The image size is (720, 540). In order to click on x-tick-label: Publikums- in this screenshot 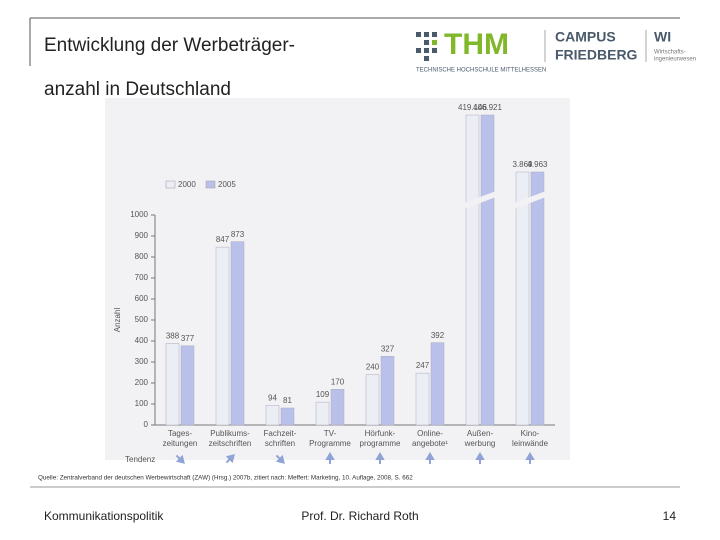, I will do `click(230, 433)`.